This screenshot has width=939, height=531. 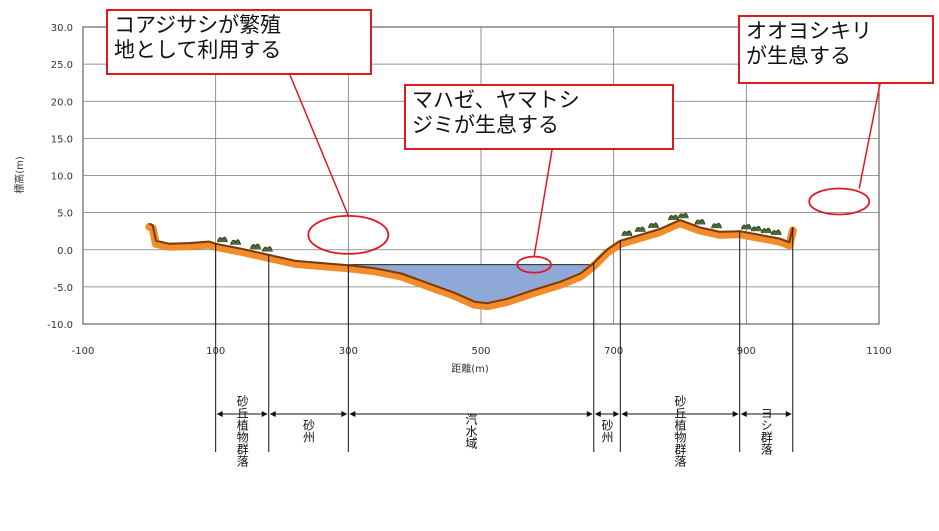 What do you see at coordinates (471, 262) in the screenshot?
I see `ground-line` at bounding box center [471, 262].